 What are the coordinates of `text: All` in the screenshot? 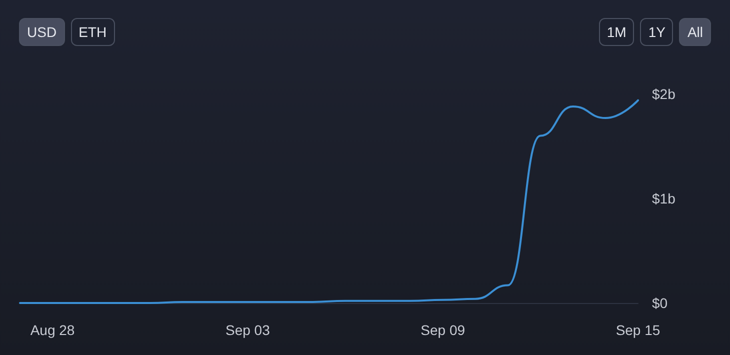 It's located at (695, 32).